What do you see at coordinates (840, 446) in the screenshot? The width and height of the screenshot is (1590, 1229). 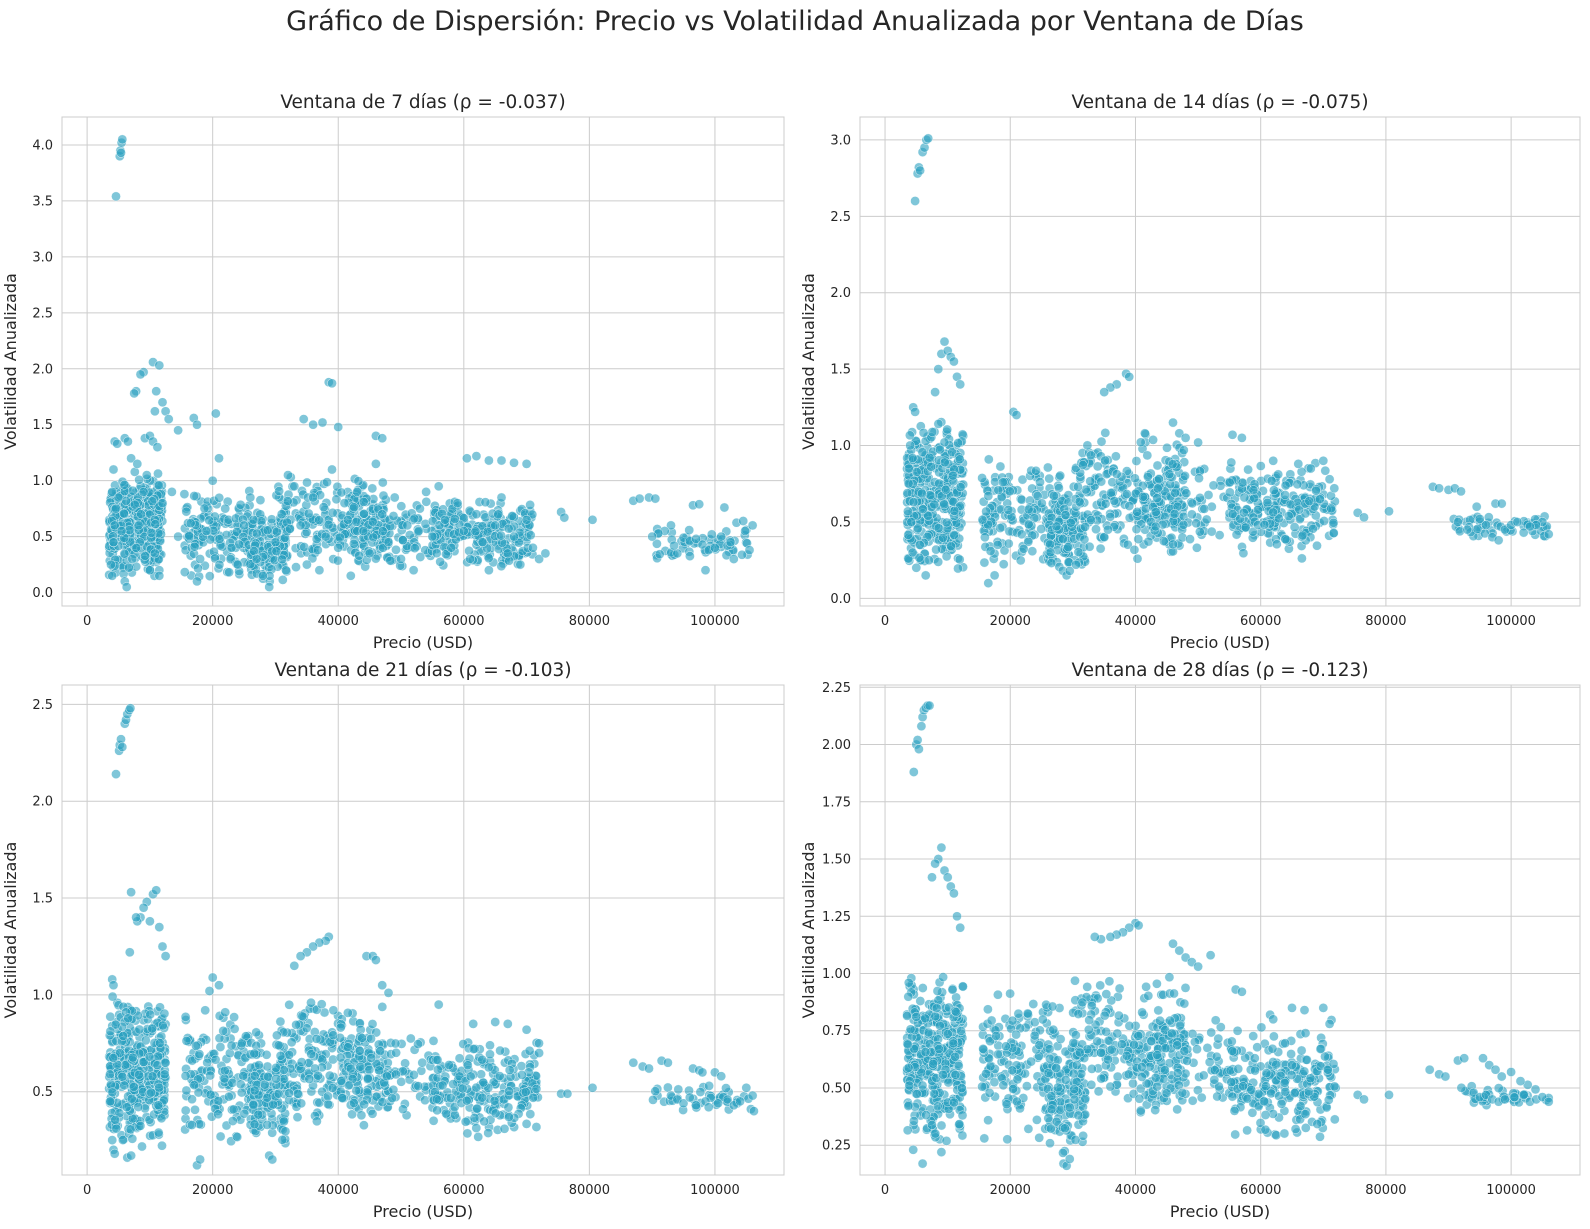 I see `y-tick-label: 1.0` at bounding box center [840, 446].